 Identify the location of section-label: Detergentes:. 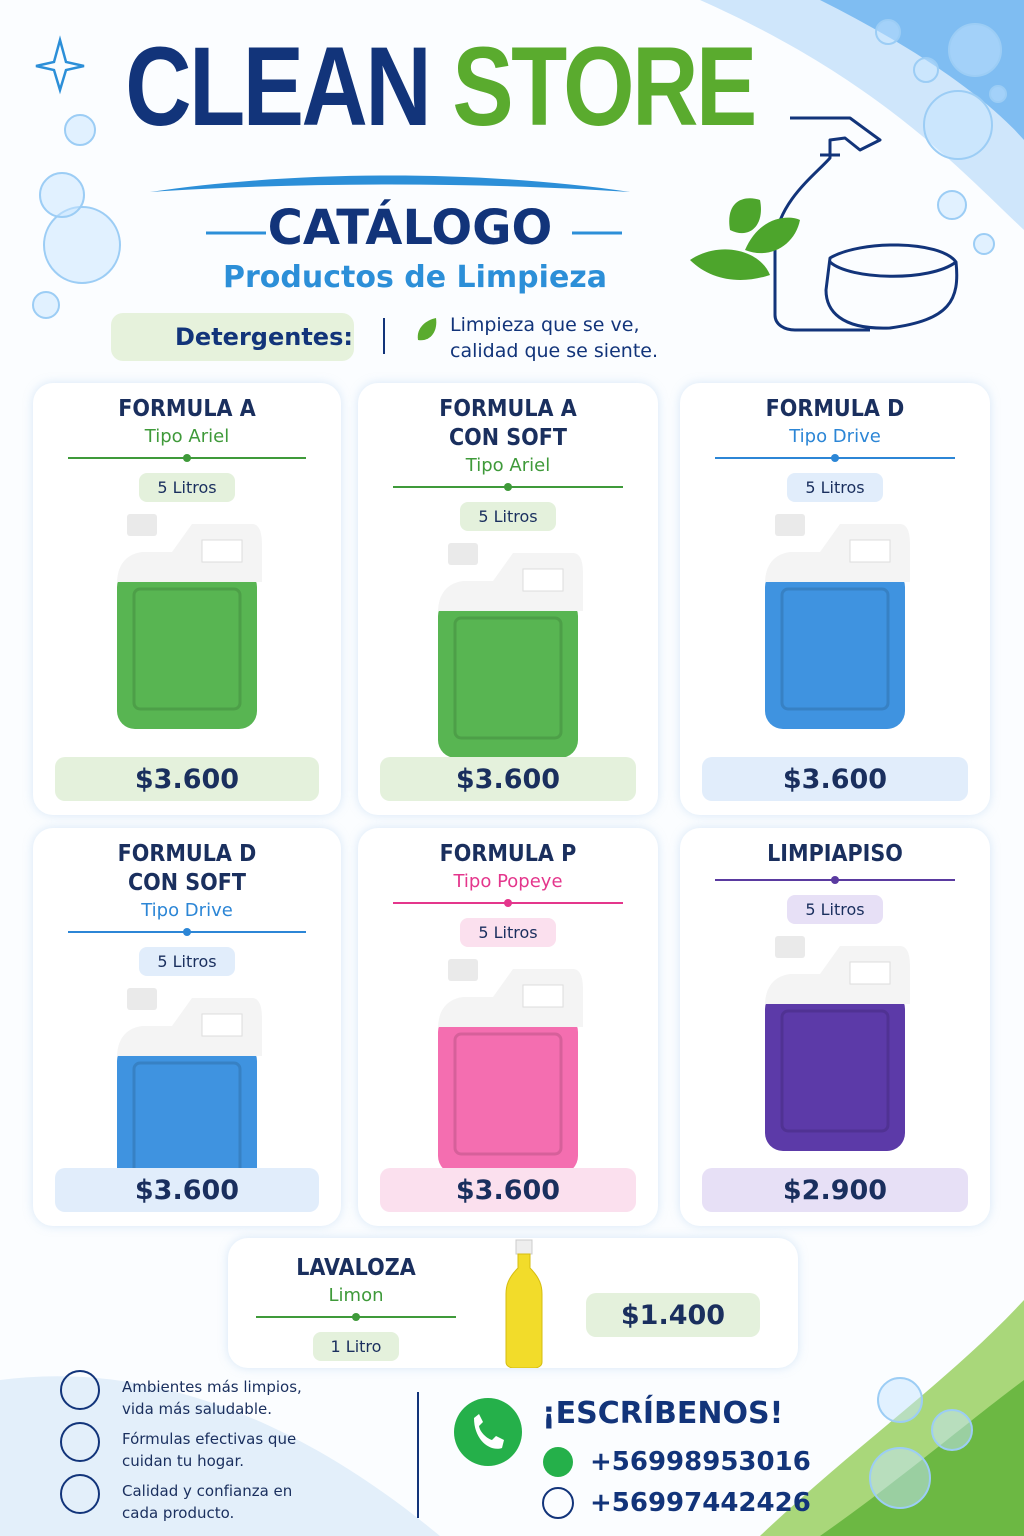
(232, 337).